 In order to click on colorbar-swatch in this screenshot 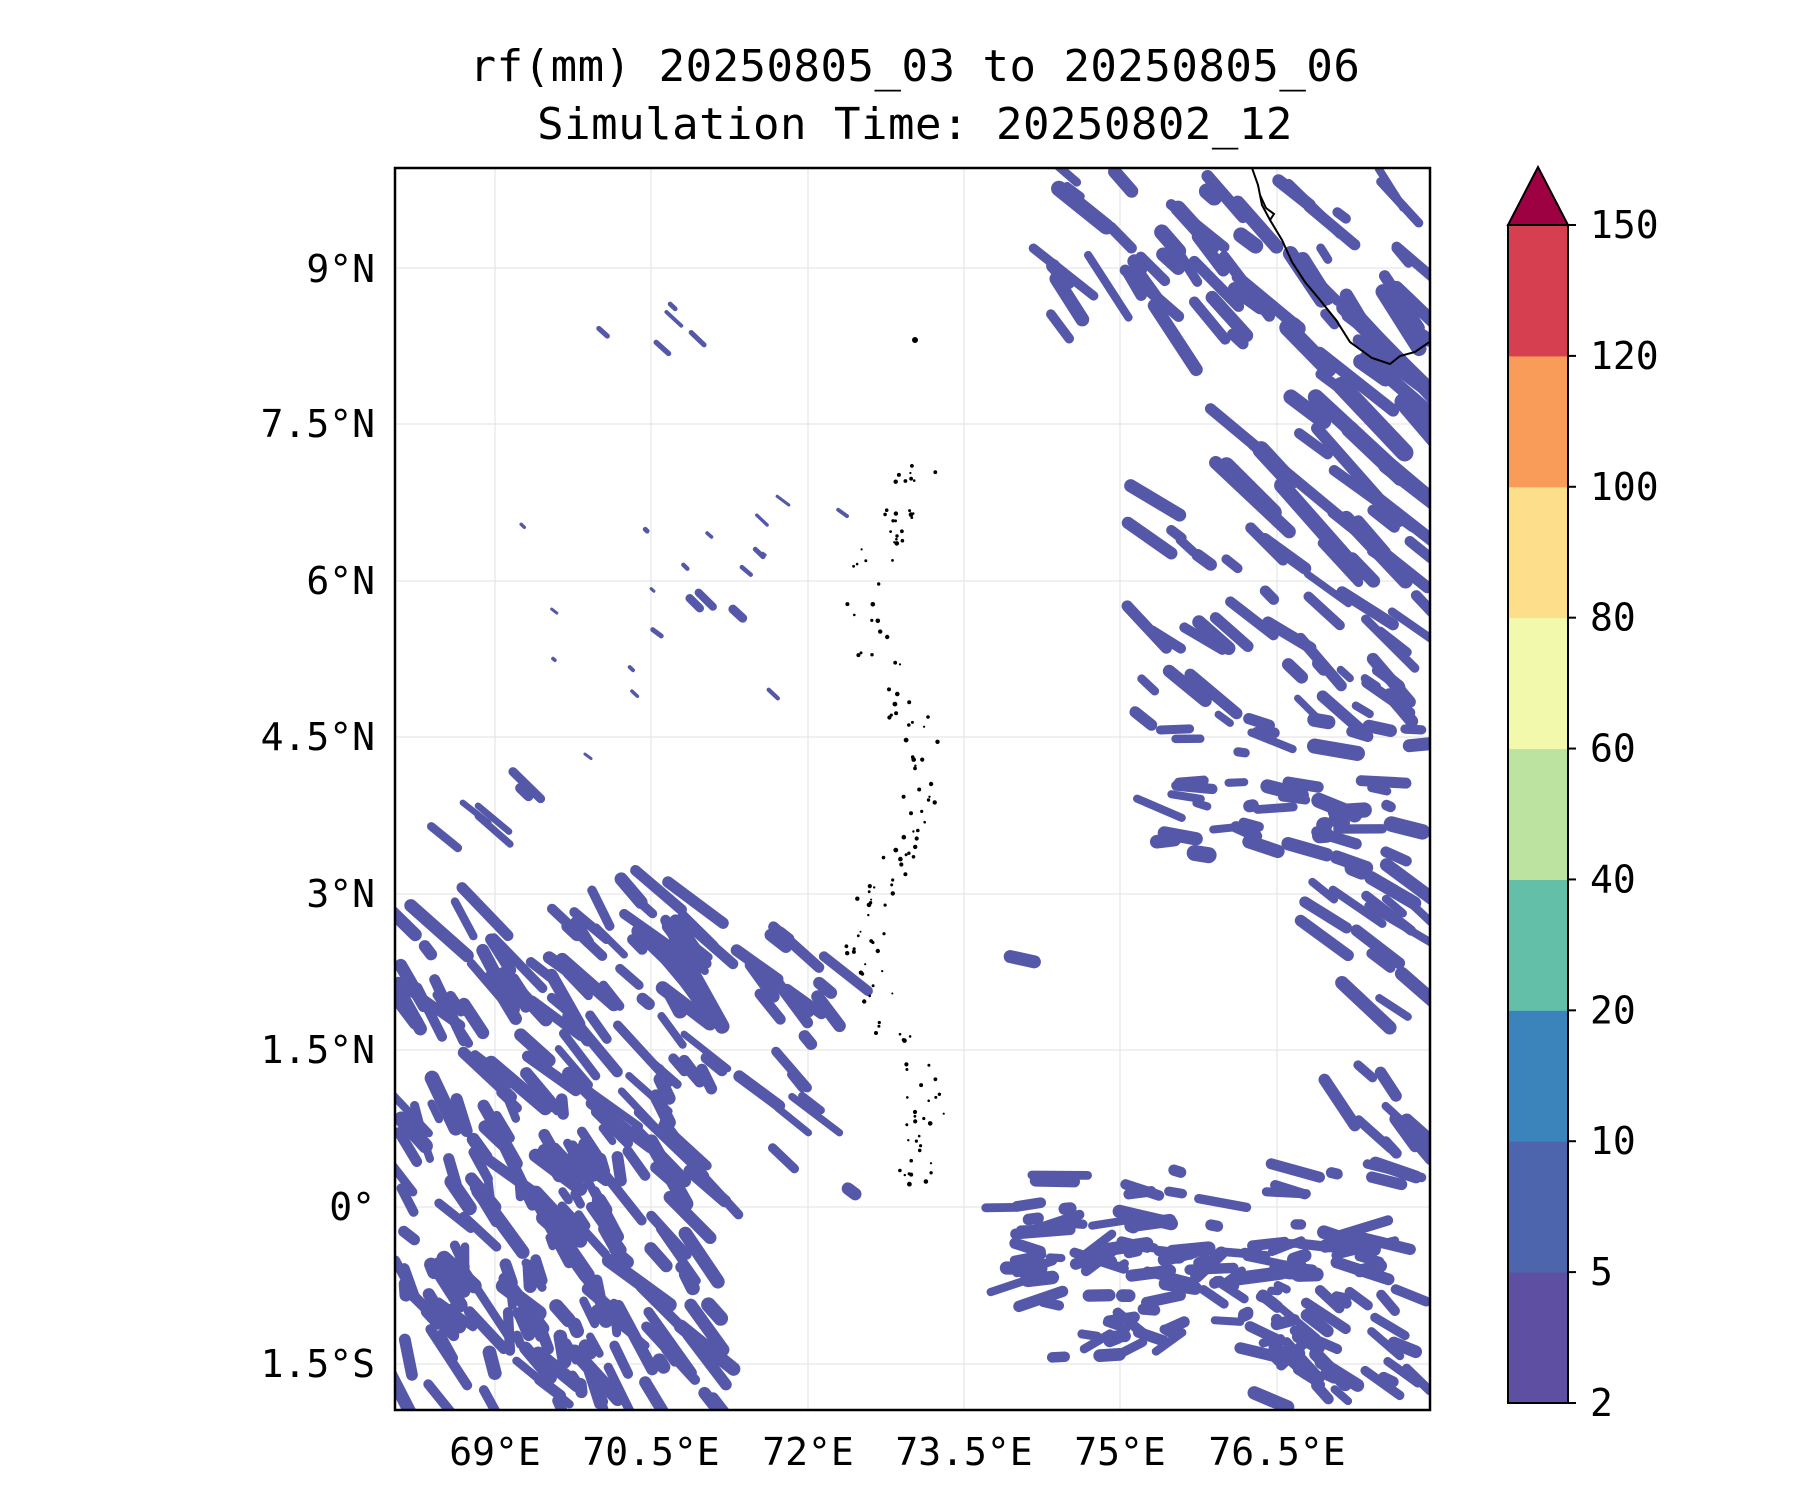, I will do `click(1538, 1338)`.